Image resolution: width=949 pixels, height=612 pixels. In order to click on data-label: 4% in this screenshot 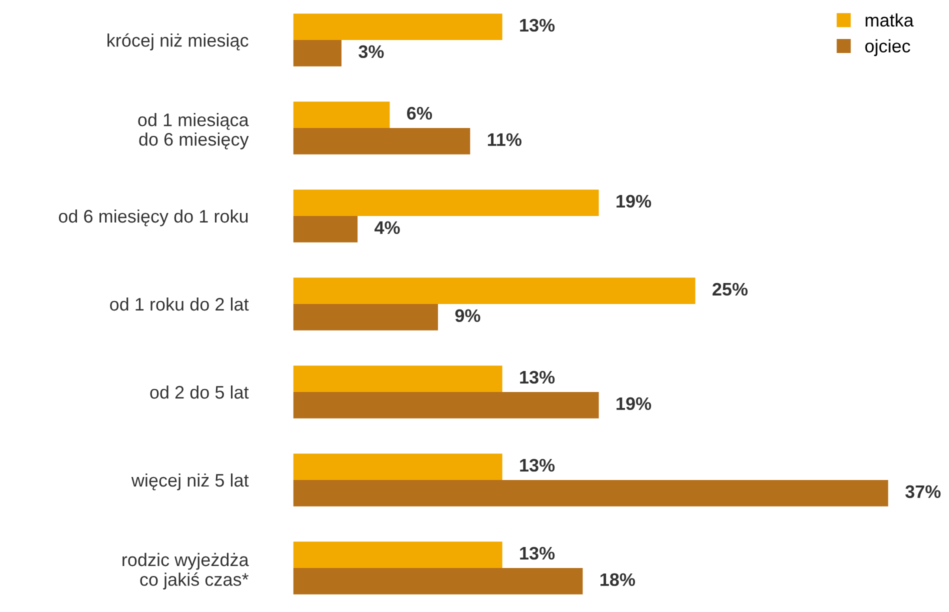, I will do `click(387, 227)`.